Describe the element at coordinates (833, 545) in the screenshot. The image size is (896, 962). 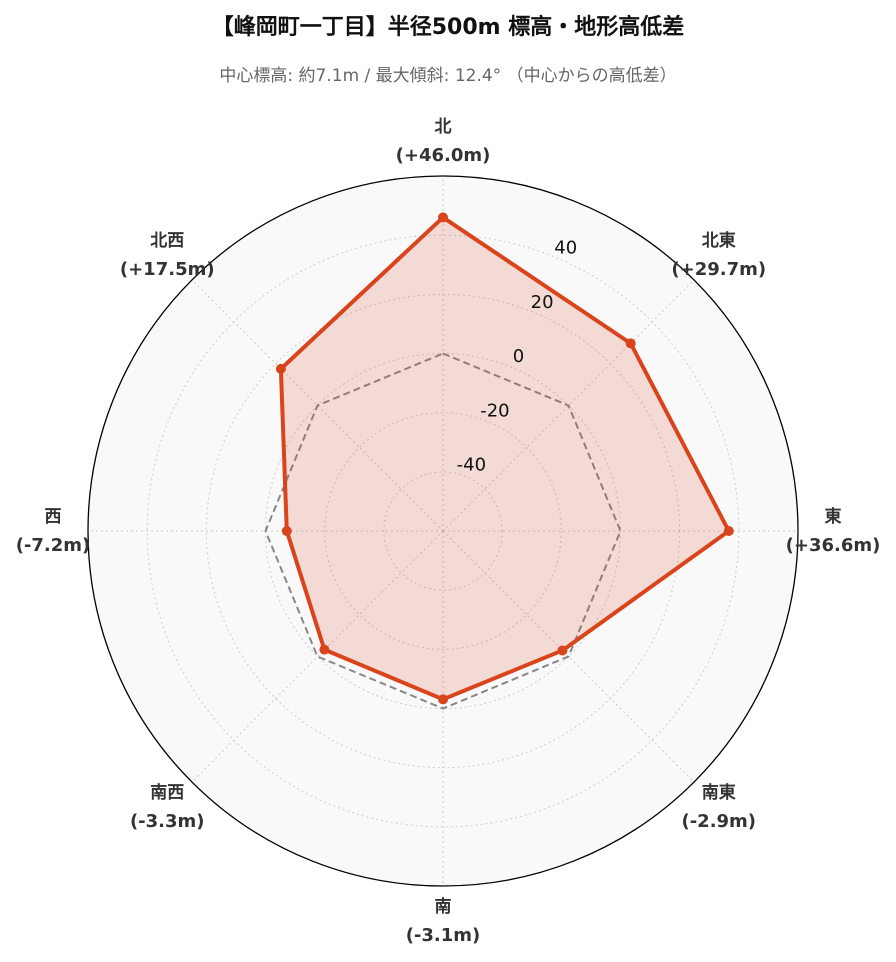
I see `value-label: (+36.6m)` at that location.